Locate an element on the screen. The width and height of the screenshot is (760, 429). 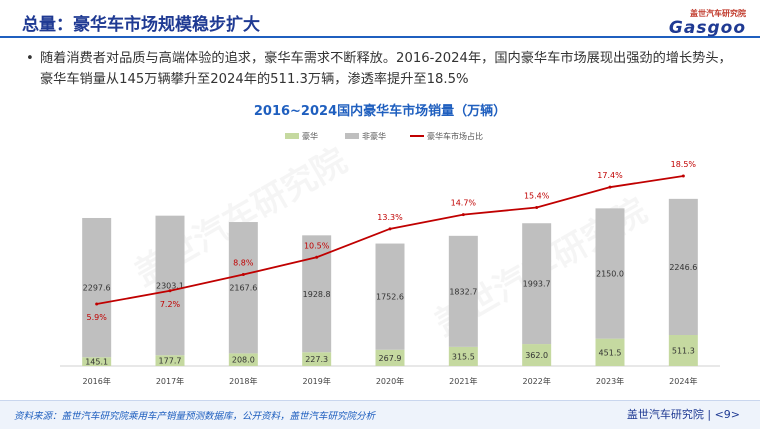
bar-label-non-luxury: 1832.7 is located at coordinates (463, 291).